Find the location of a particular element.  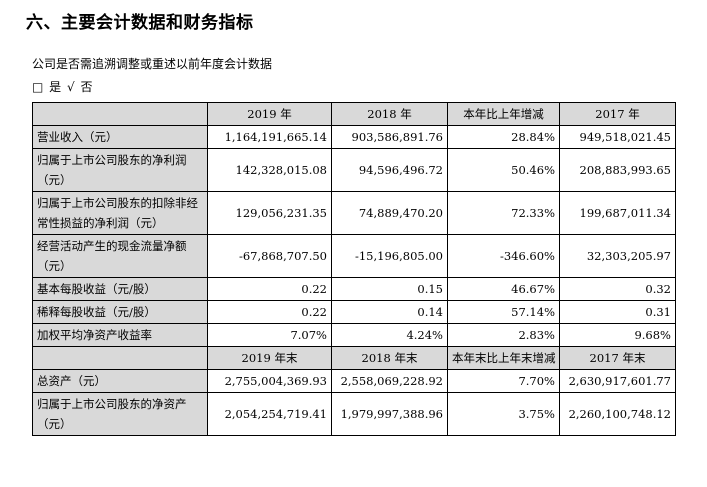

value-cell: -67,868,707.50 is located at coordinates (269, 256).